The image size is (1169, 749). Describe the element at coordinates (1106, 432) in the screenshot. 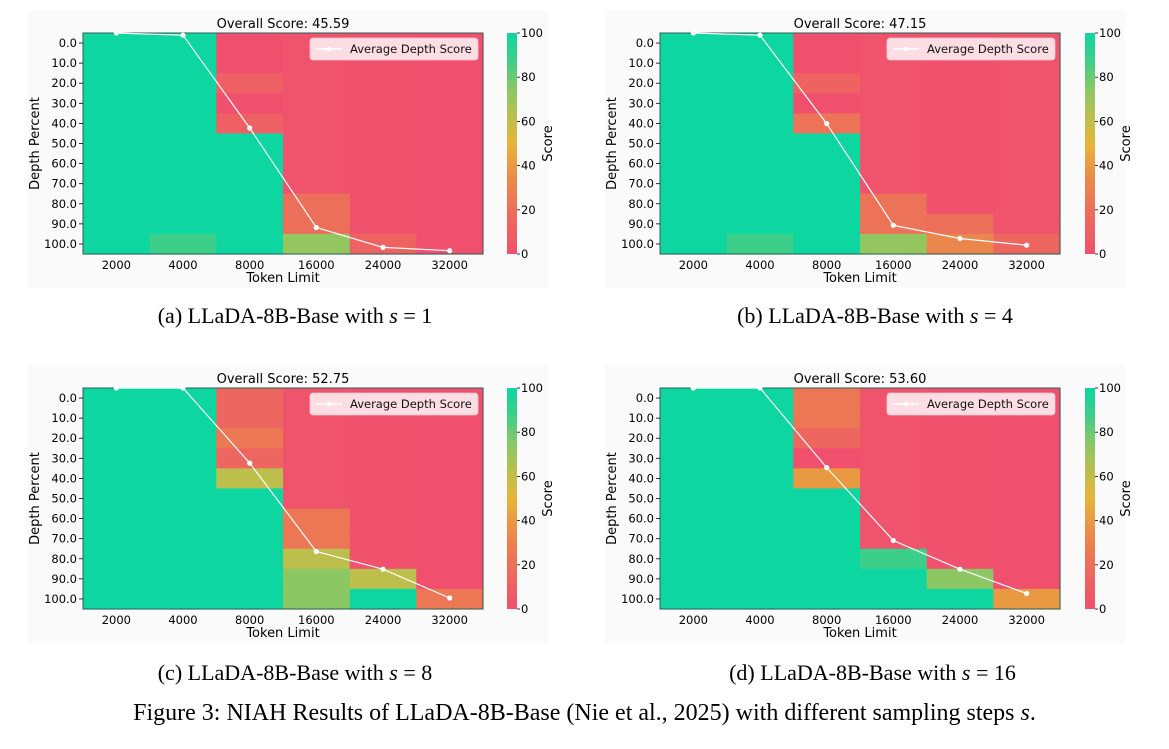

I see `colorbar-tick-label: 80` at that location.